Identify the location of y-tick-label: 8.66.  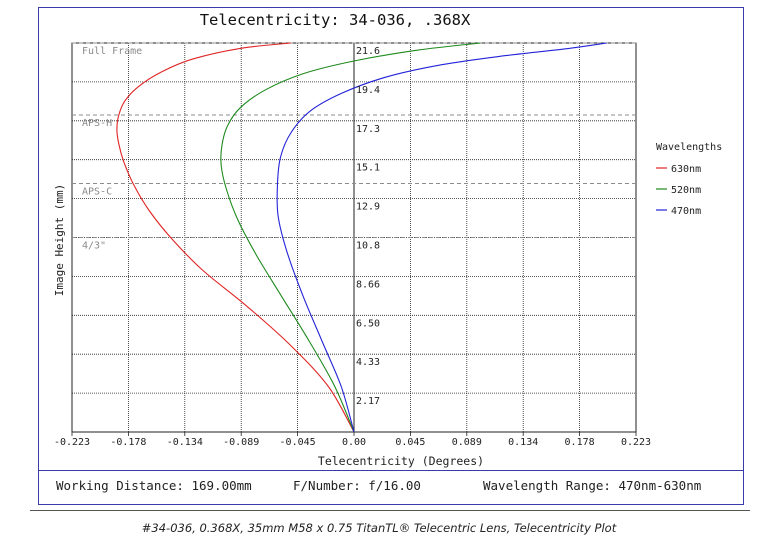
(368, 284).